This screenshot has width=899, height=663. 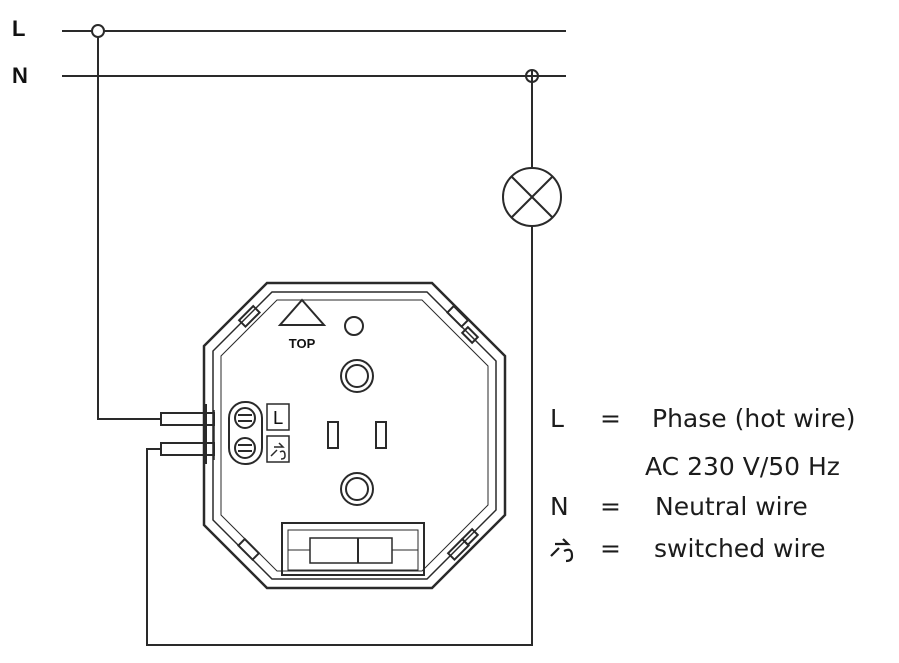 What do you see at coordinates (562, 550) in the screenshot?
I see `legend-switched-wire-icon` at bounding box center [562, 550].